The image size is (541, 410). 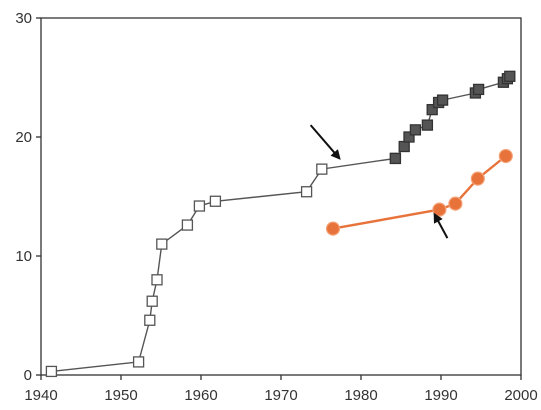 I want to click on x-tick-label: 2000, so click(x=520, y=395).